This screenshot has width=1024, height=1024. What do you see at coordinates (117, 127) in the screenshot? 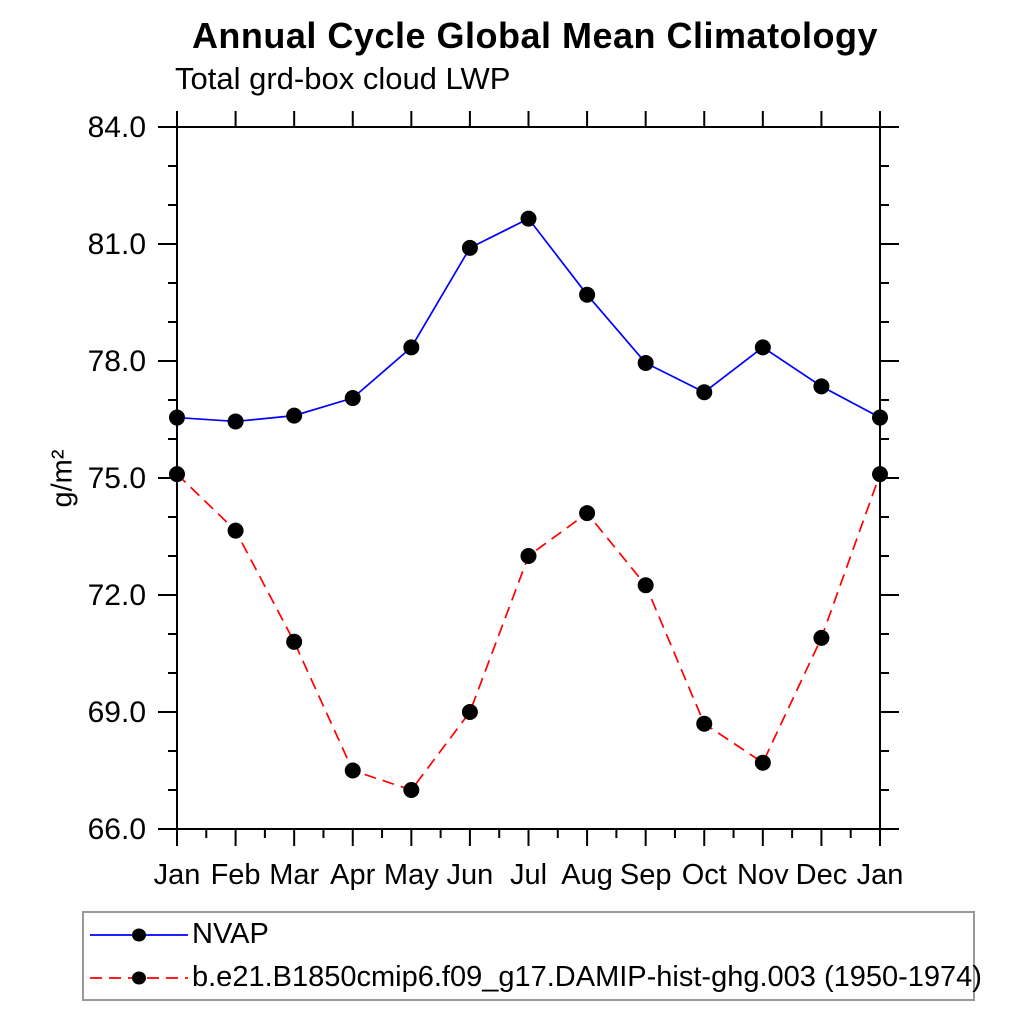
I see `y-tick-label: 84.0` at bounding box center [117, 127].